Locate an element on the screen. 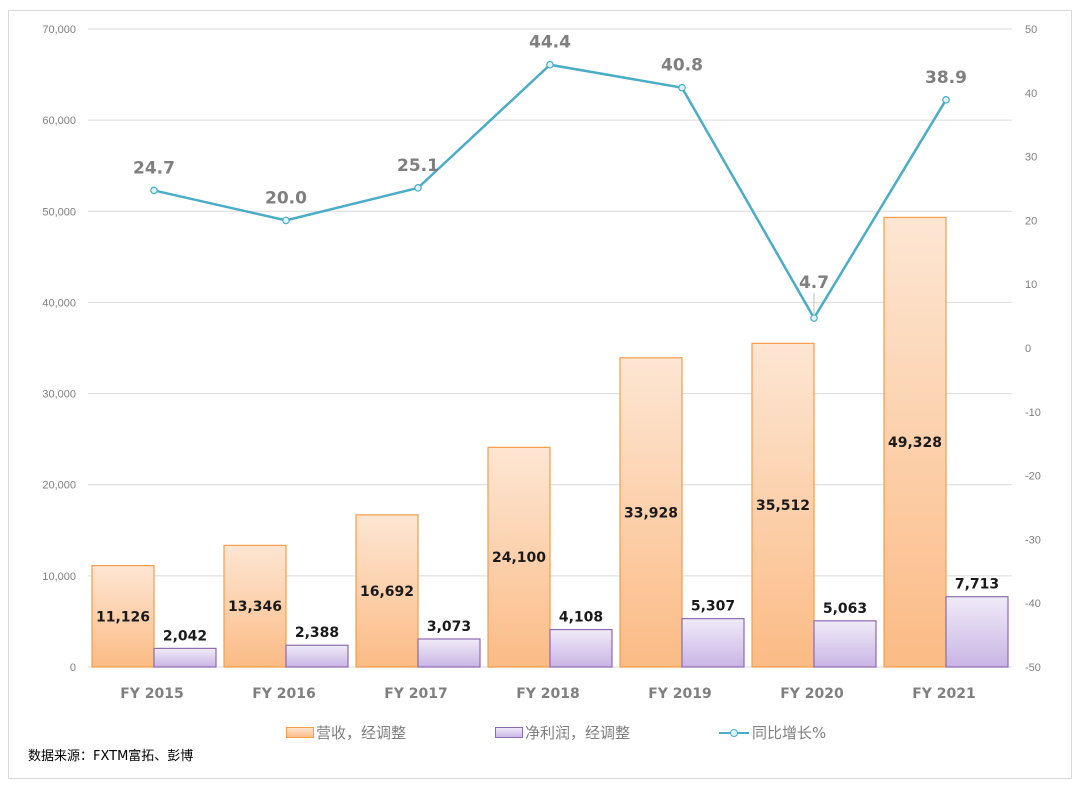 The height and width of the screenshot is (792, 1080). revenue-data-label: 33,928 is located at coordinates (651, 513).